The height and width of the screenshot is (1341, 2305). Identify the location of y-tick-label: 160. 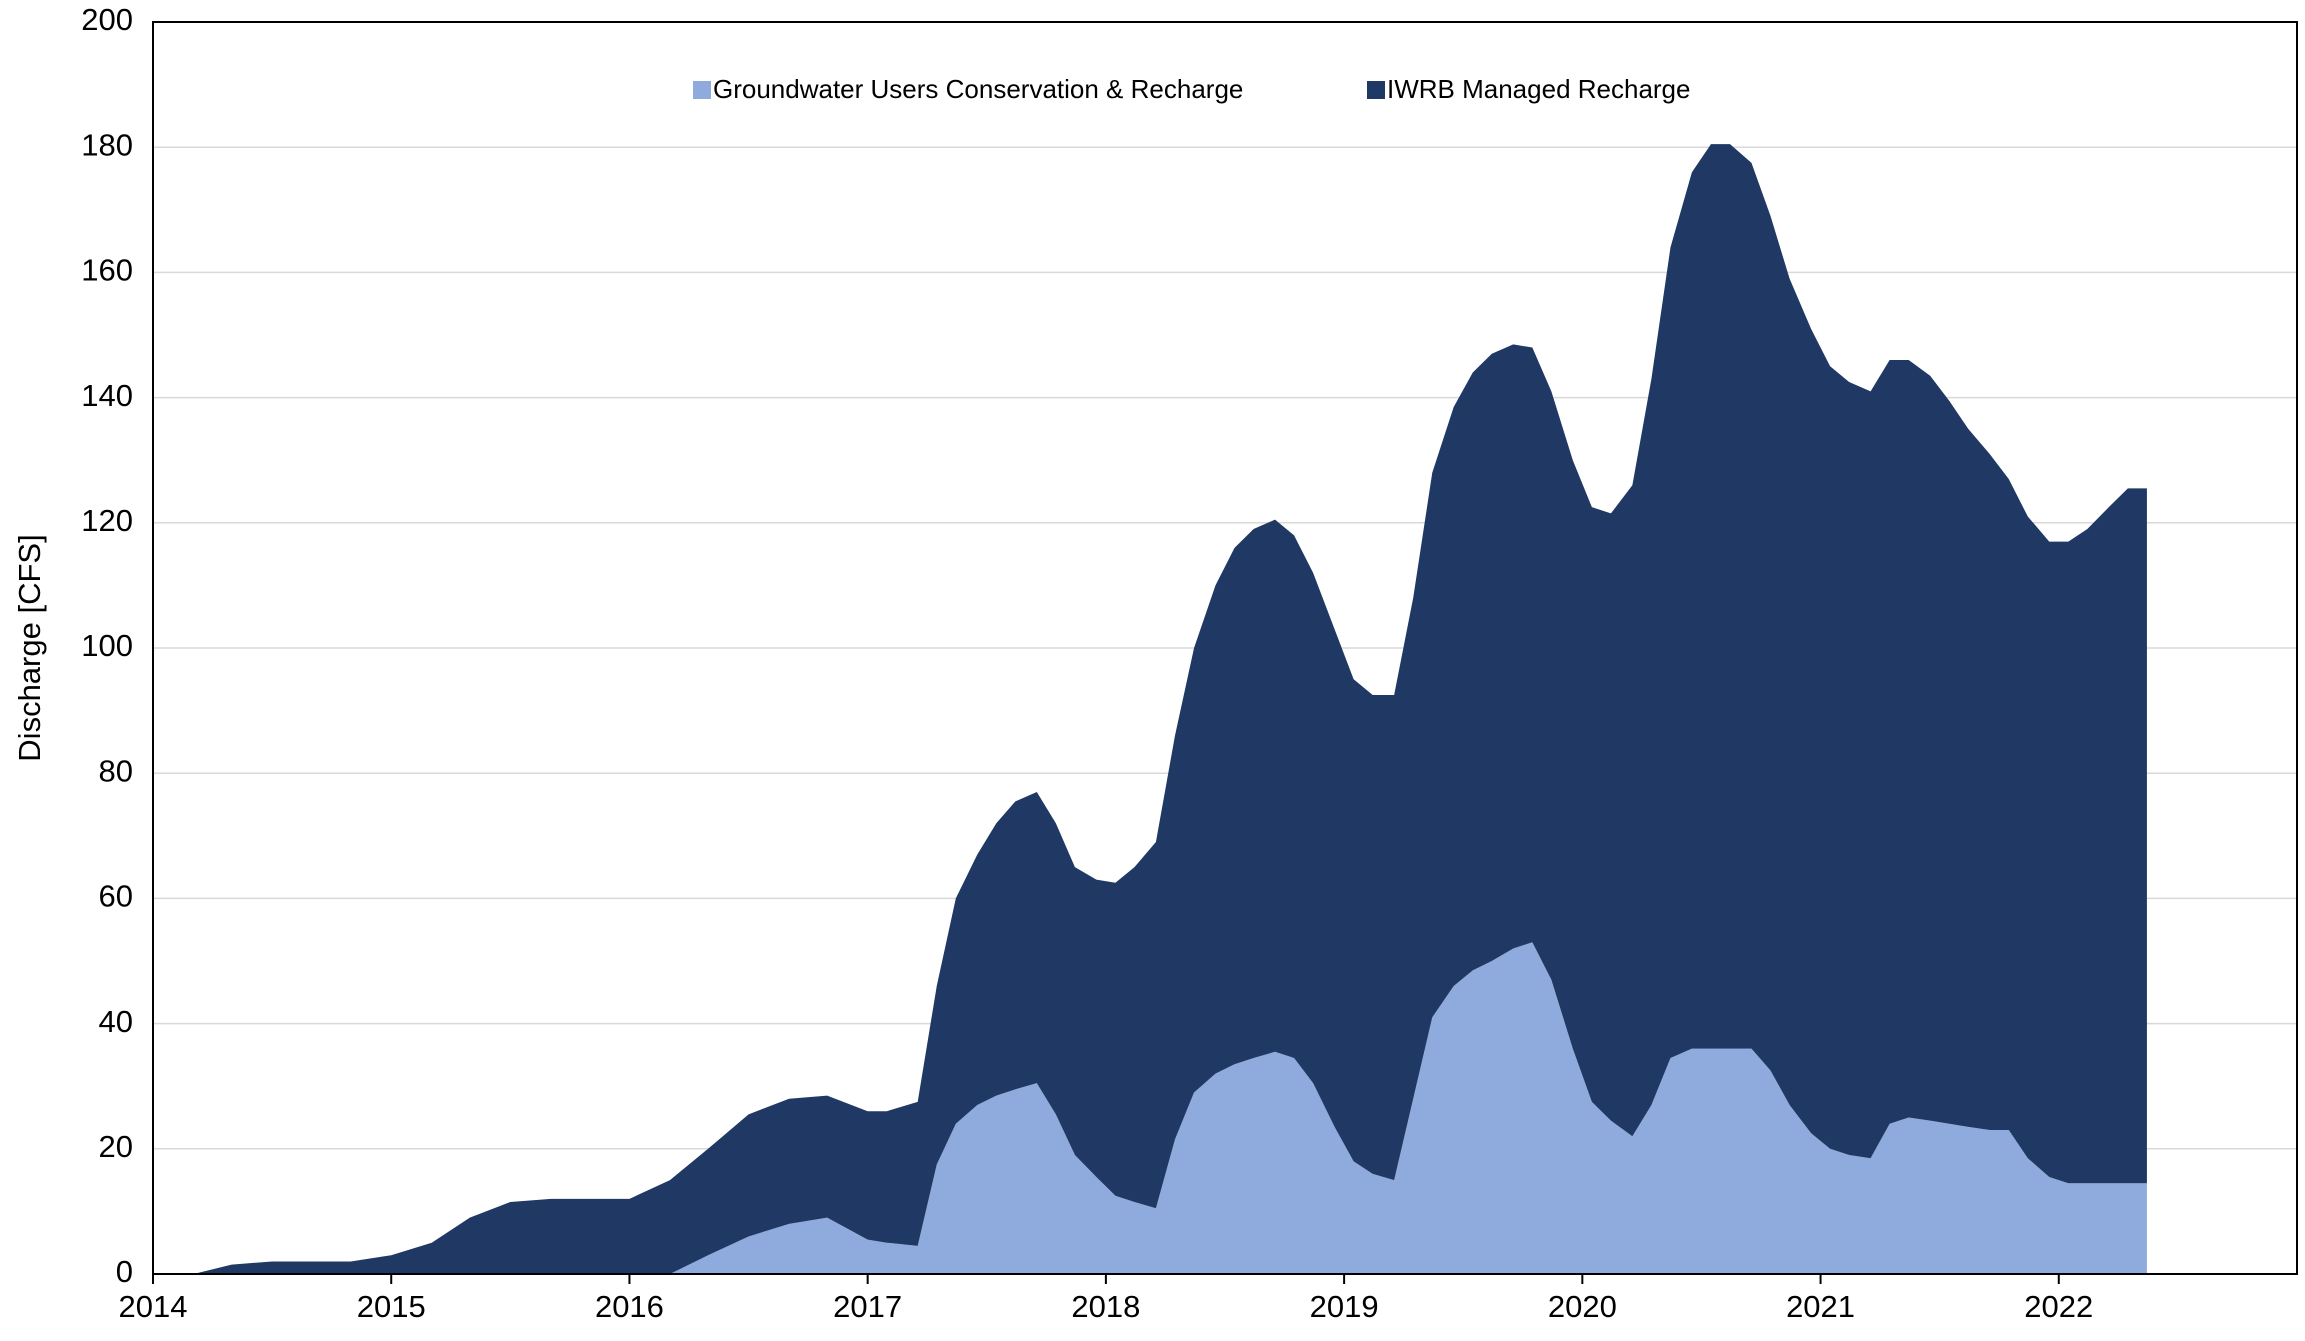
(107, 270).